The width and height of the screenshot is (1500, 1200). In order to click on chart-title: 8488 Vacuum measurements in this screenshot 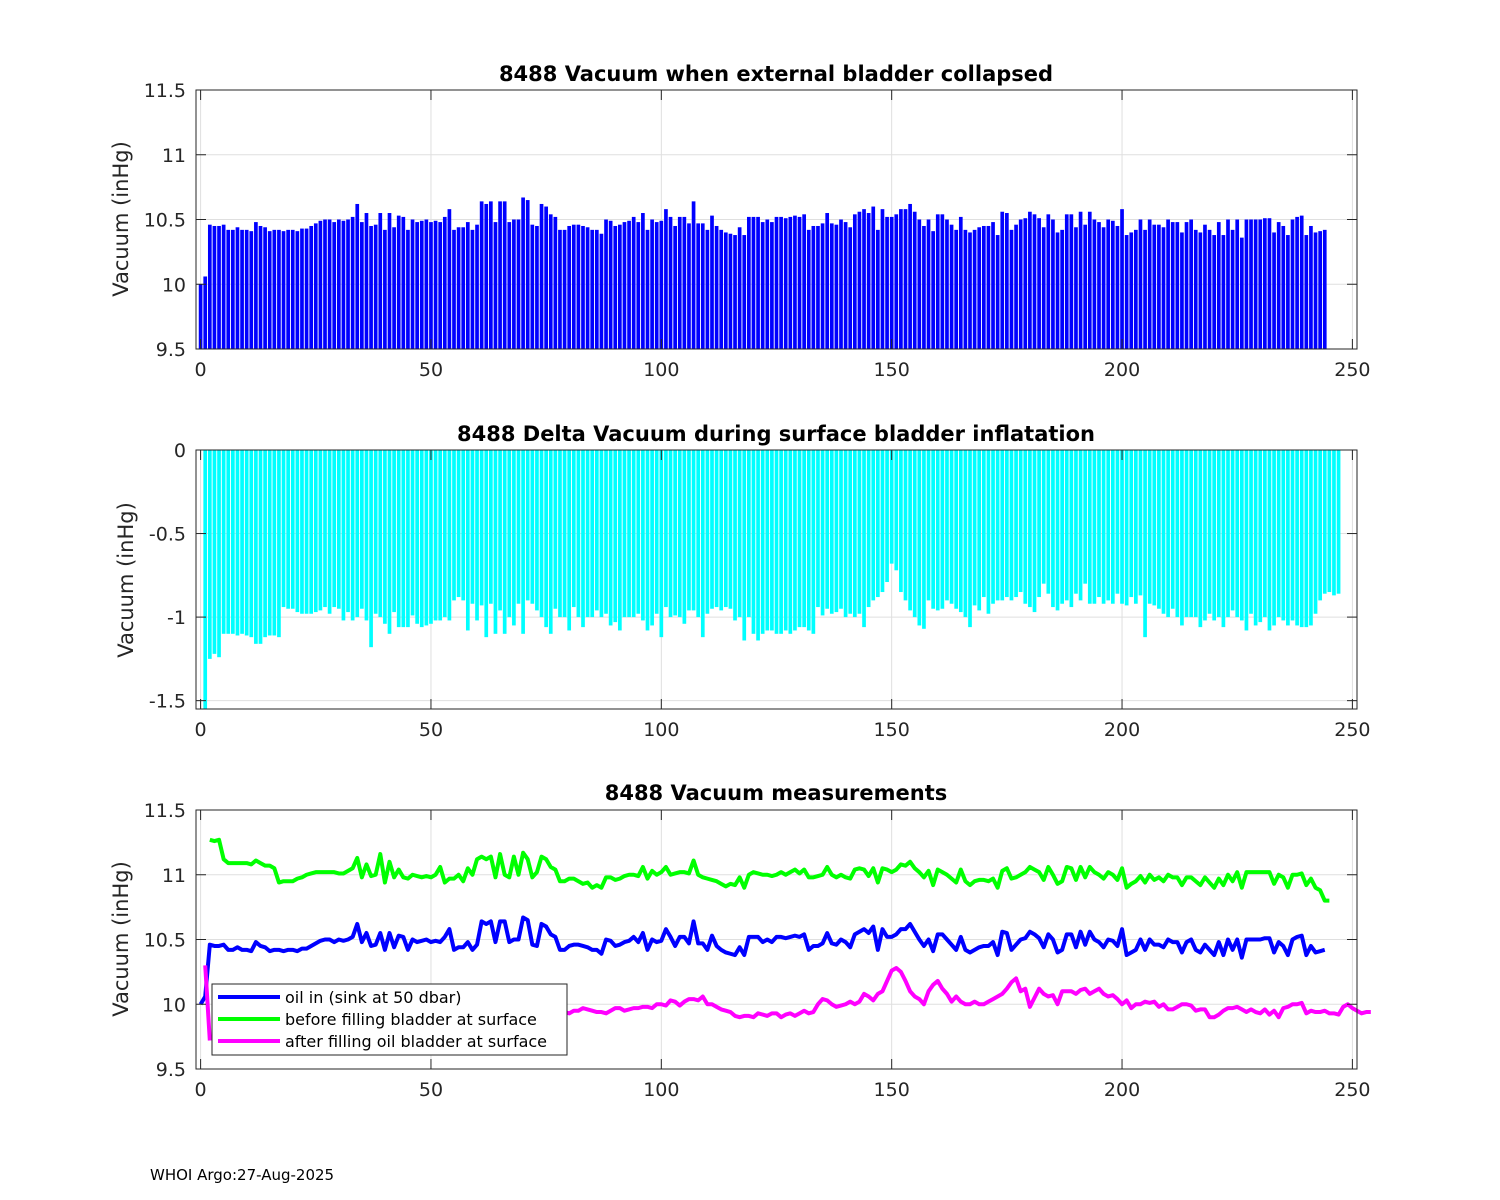, I will do `click(776, 793)`.